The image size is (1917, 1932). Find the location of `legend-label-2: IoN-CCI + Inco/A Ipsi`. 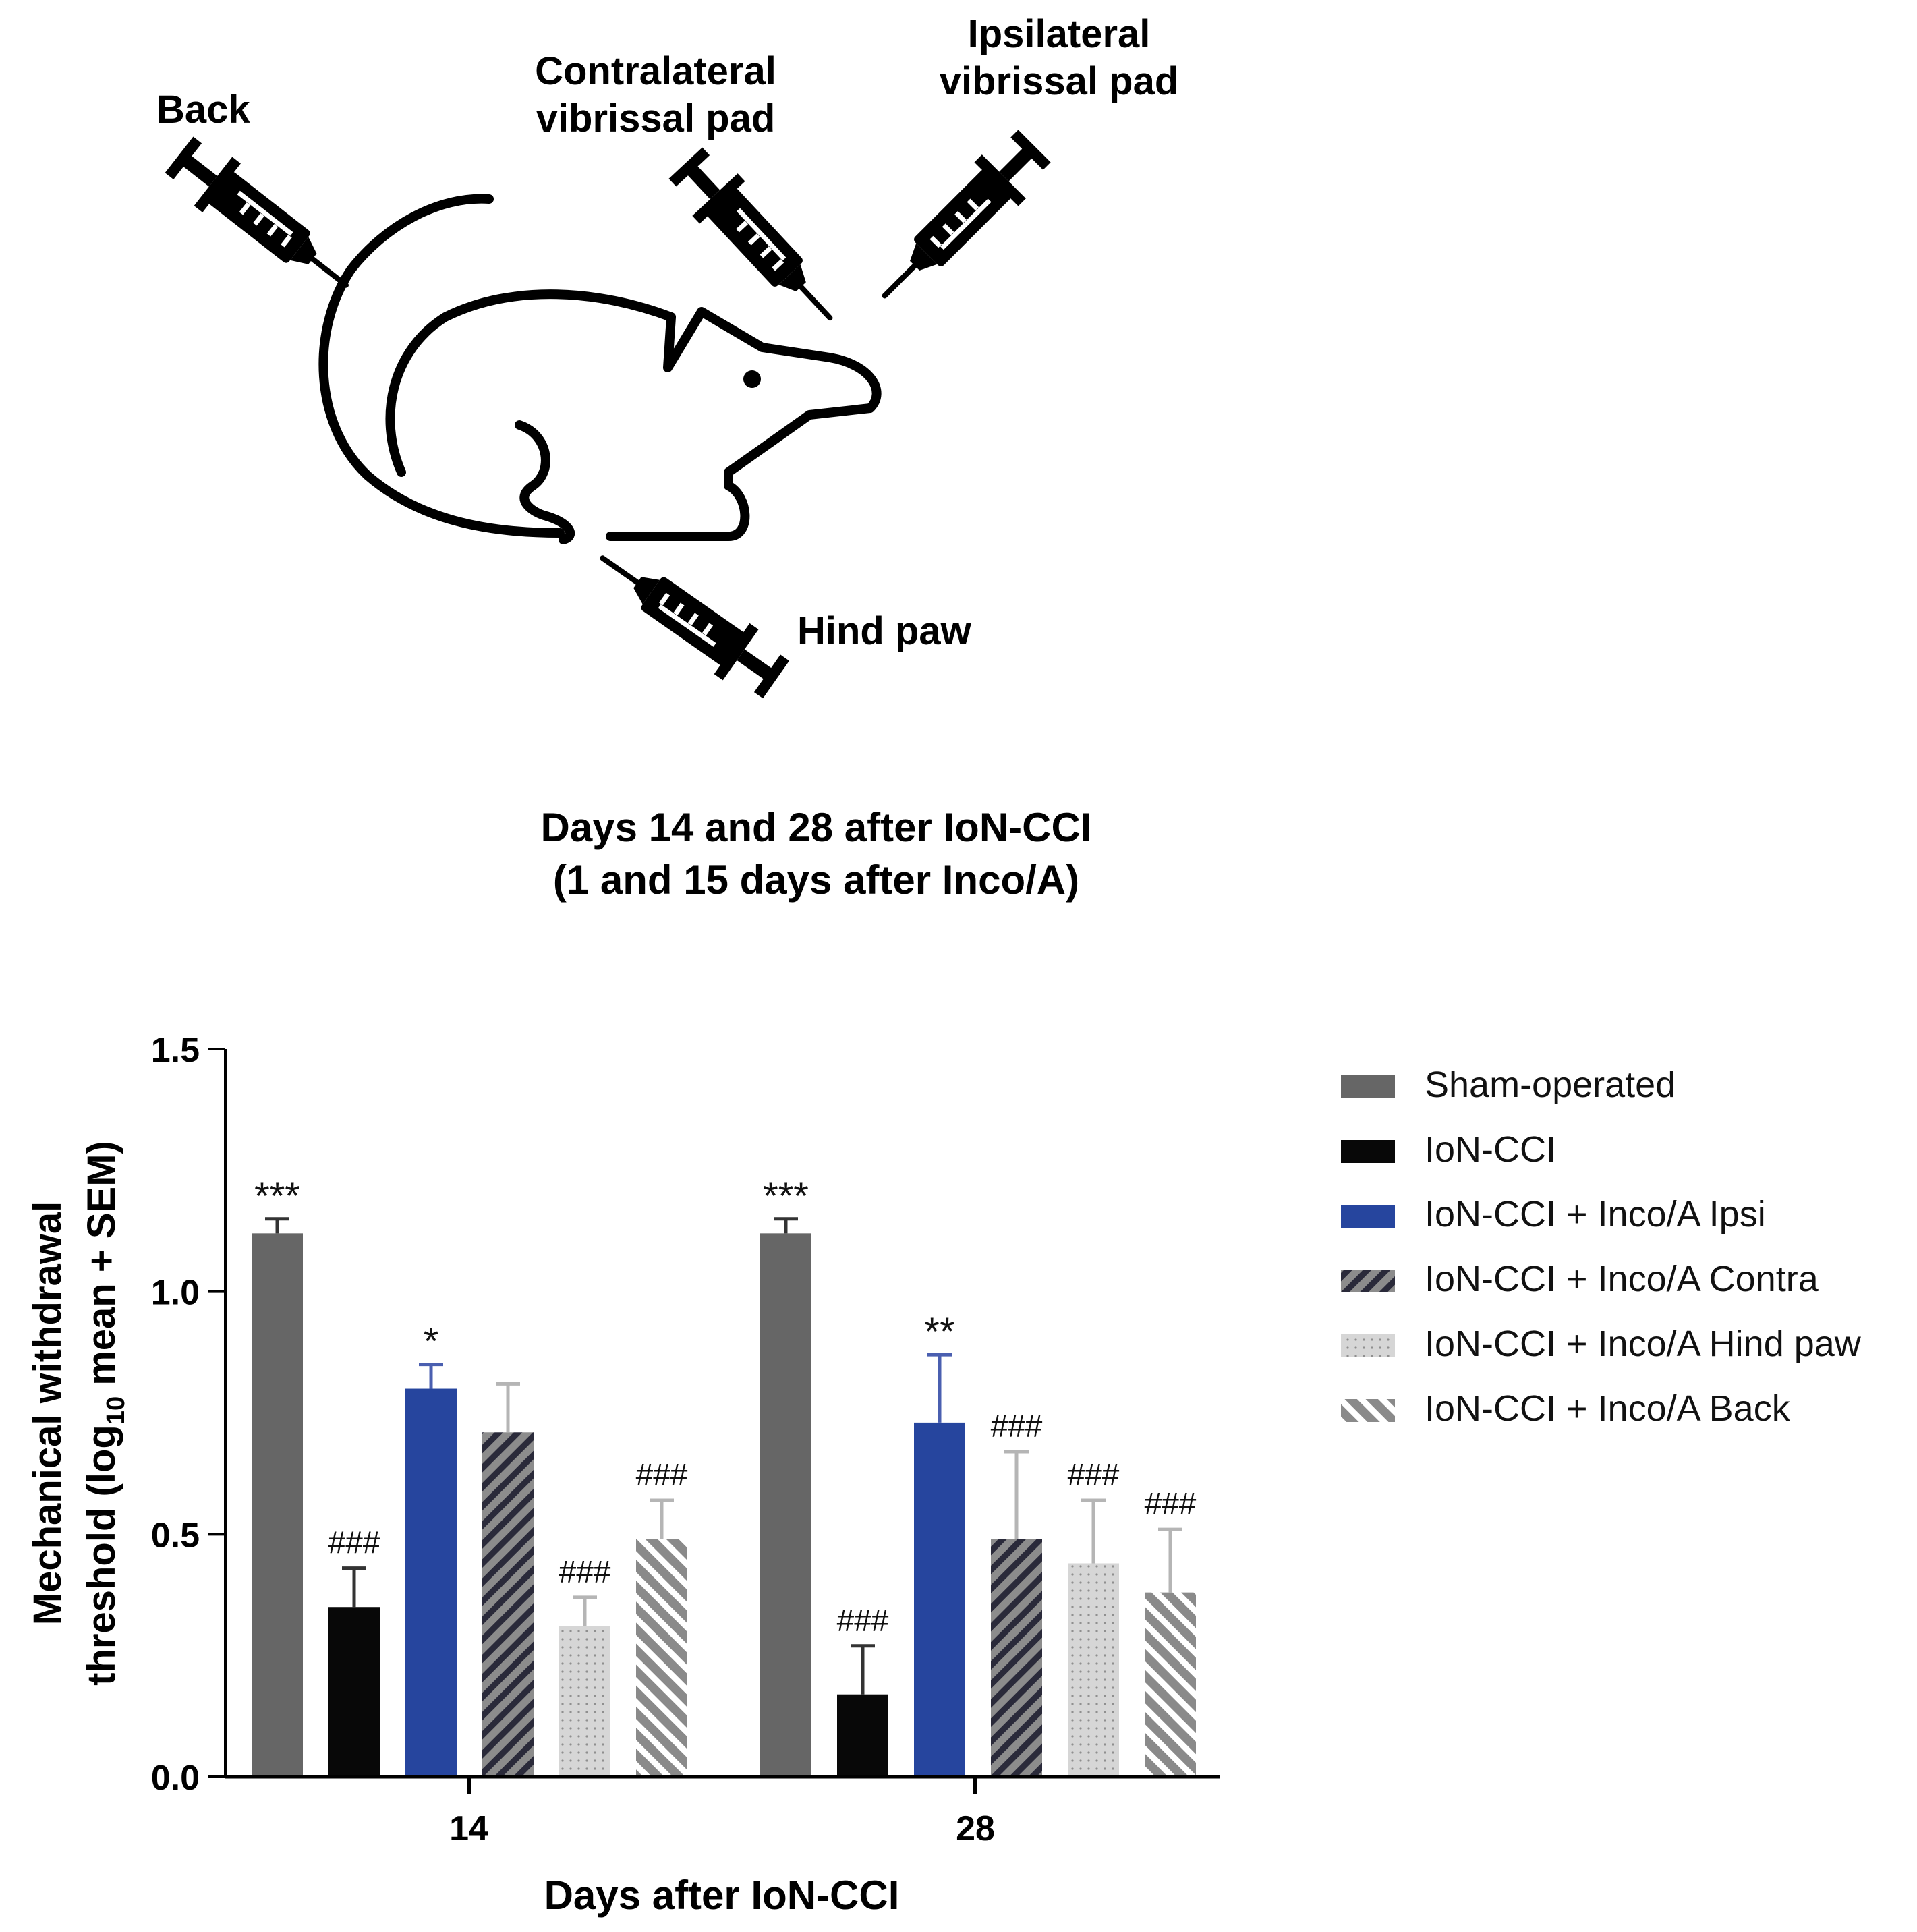

legend-label-2: IoN-CCI + Inco/A Ipsi is located at coordinates (1596, 1214).